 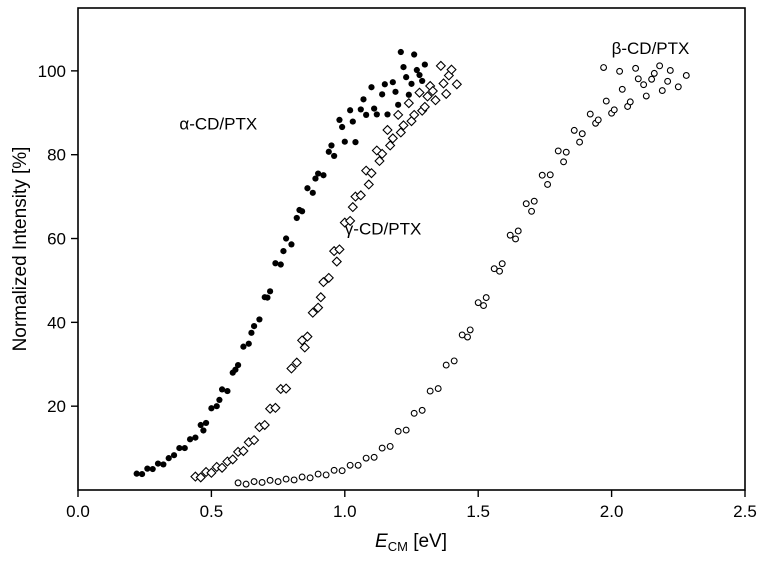 What do you see at coordinates (56, 239) in the screenshot?
I see `y-tick-label: 60` at bounding box center [56, 239].